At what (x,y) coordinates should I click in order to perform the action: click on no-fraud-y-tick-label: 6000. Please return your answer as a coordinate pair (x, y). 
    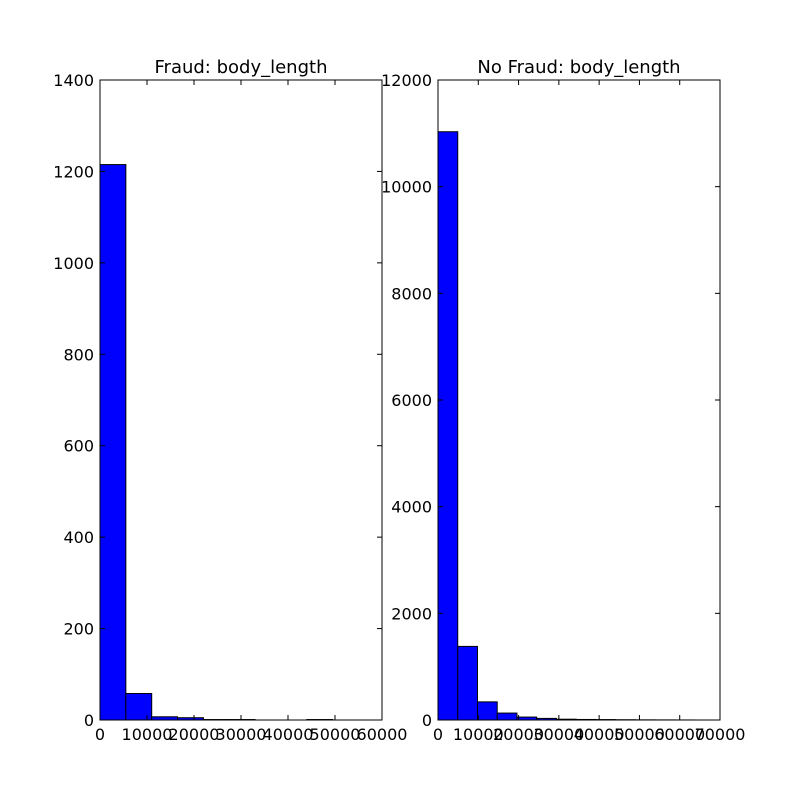
    Looking at the image, I should click on (411, 400).